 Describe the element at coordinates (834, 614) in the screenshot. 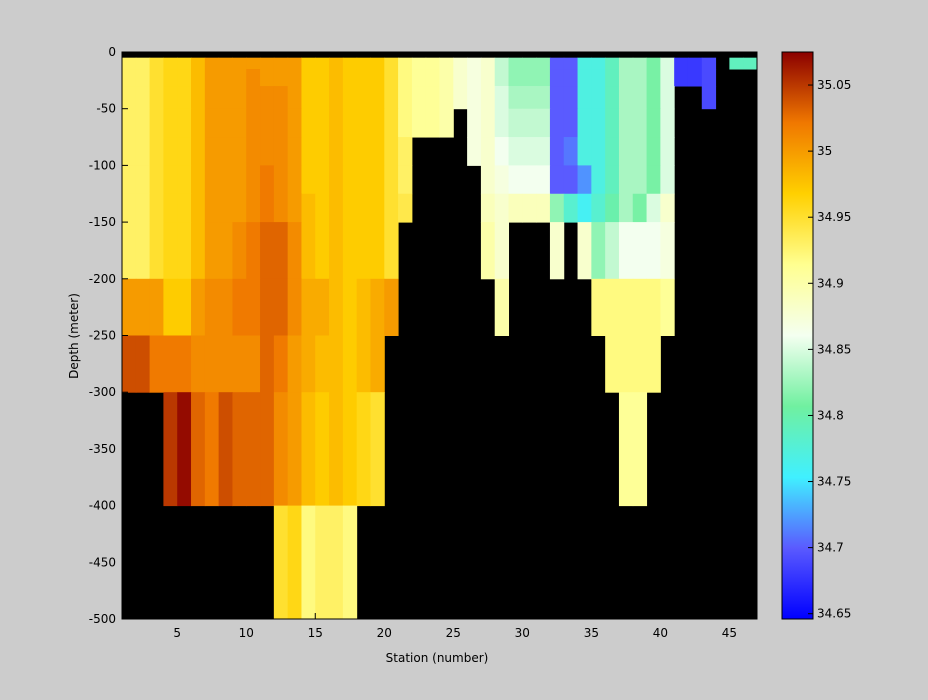

I see `colorbar-tick-label: 34.65` at that location.